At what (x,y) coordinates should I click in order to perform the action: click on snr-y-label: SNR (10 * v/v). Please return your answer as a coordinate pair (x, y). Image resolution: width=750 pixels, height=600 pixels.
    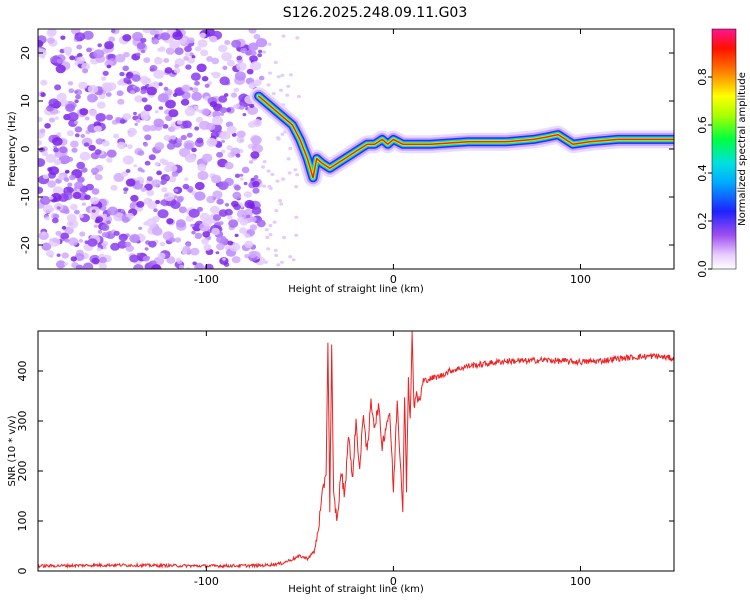
    Looking at the image, I should click on (12, 450).